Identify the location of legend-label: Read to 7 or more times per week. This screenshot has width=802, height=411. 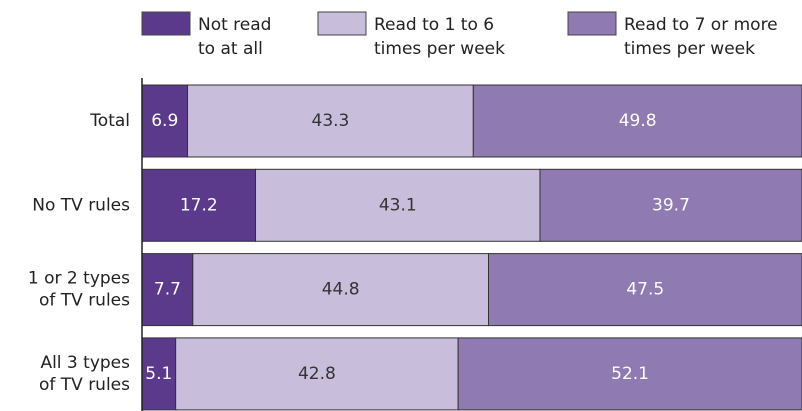
(701, 37).